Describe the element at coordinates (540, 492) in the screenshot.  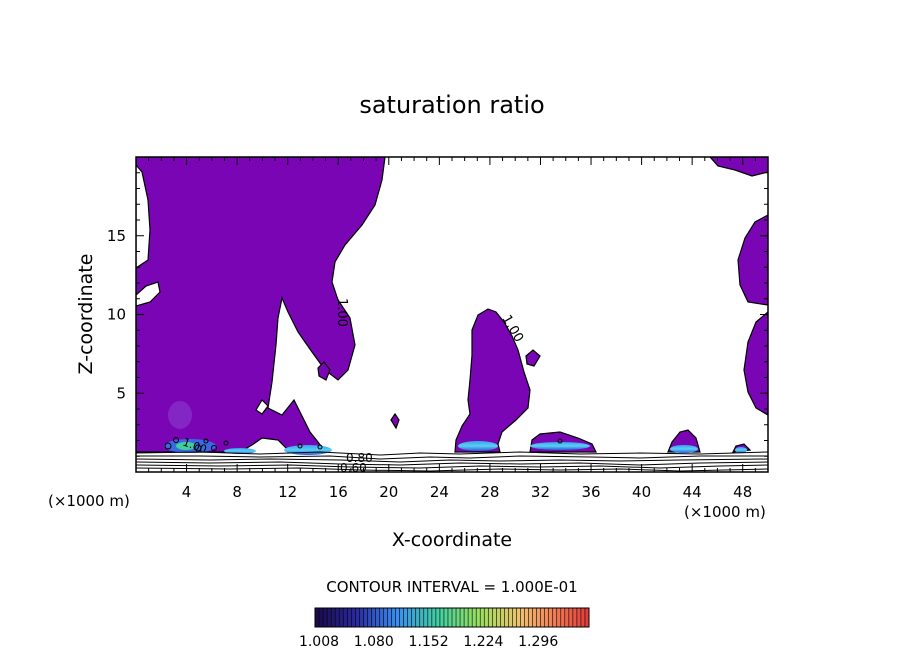
I see `x-tick-label: 32` at that location.